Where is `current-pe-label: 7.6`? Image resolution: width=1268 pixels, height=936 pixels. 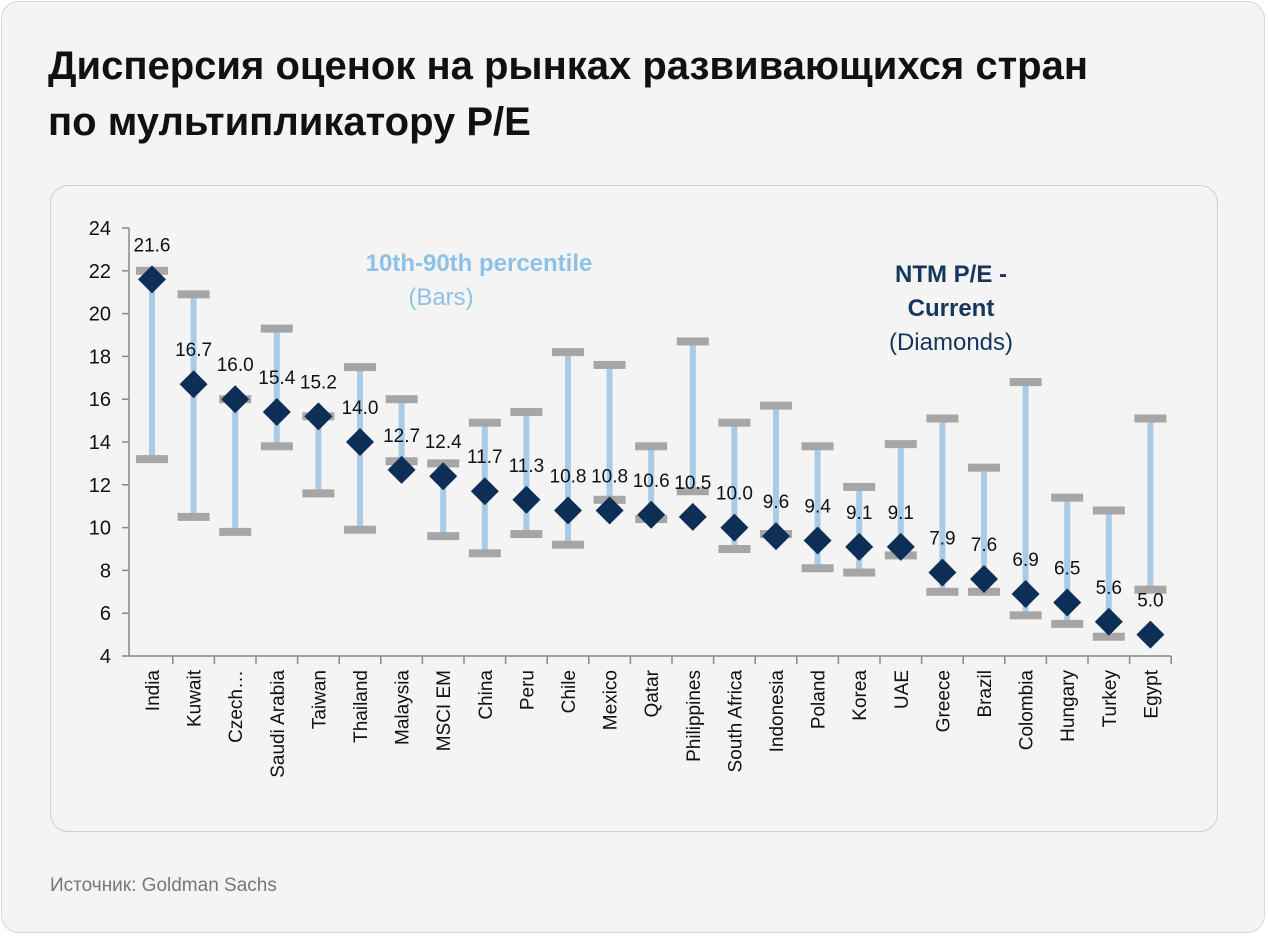 current-pe-label: 7.6 is located at coordinates (984, 545).